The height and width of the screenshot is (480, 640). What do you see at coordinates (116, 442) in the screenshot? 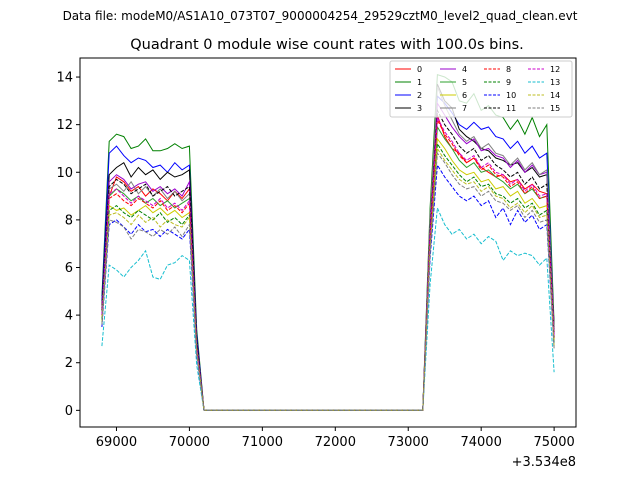
I see `x-tick-label: 69000` at bounding box center [116, 442].